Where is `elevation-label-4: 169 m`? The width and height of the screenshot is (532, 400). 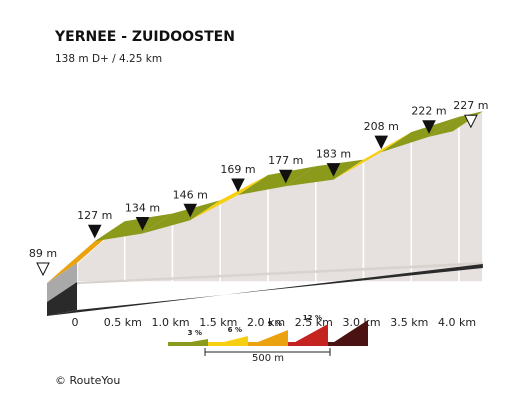
elevation-label-4: 169 m is located at coordinates (237, 169).